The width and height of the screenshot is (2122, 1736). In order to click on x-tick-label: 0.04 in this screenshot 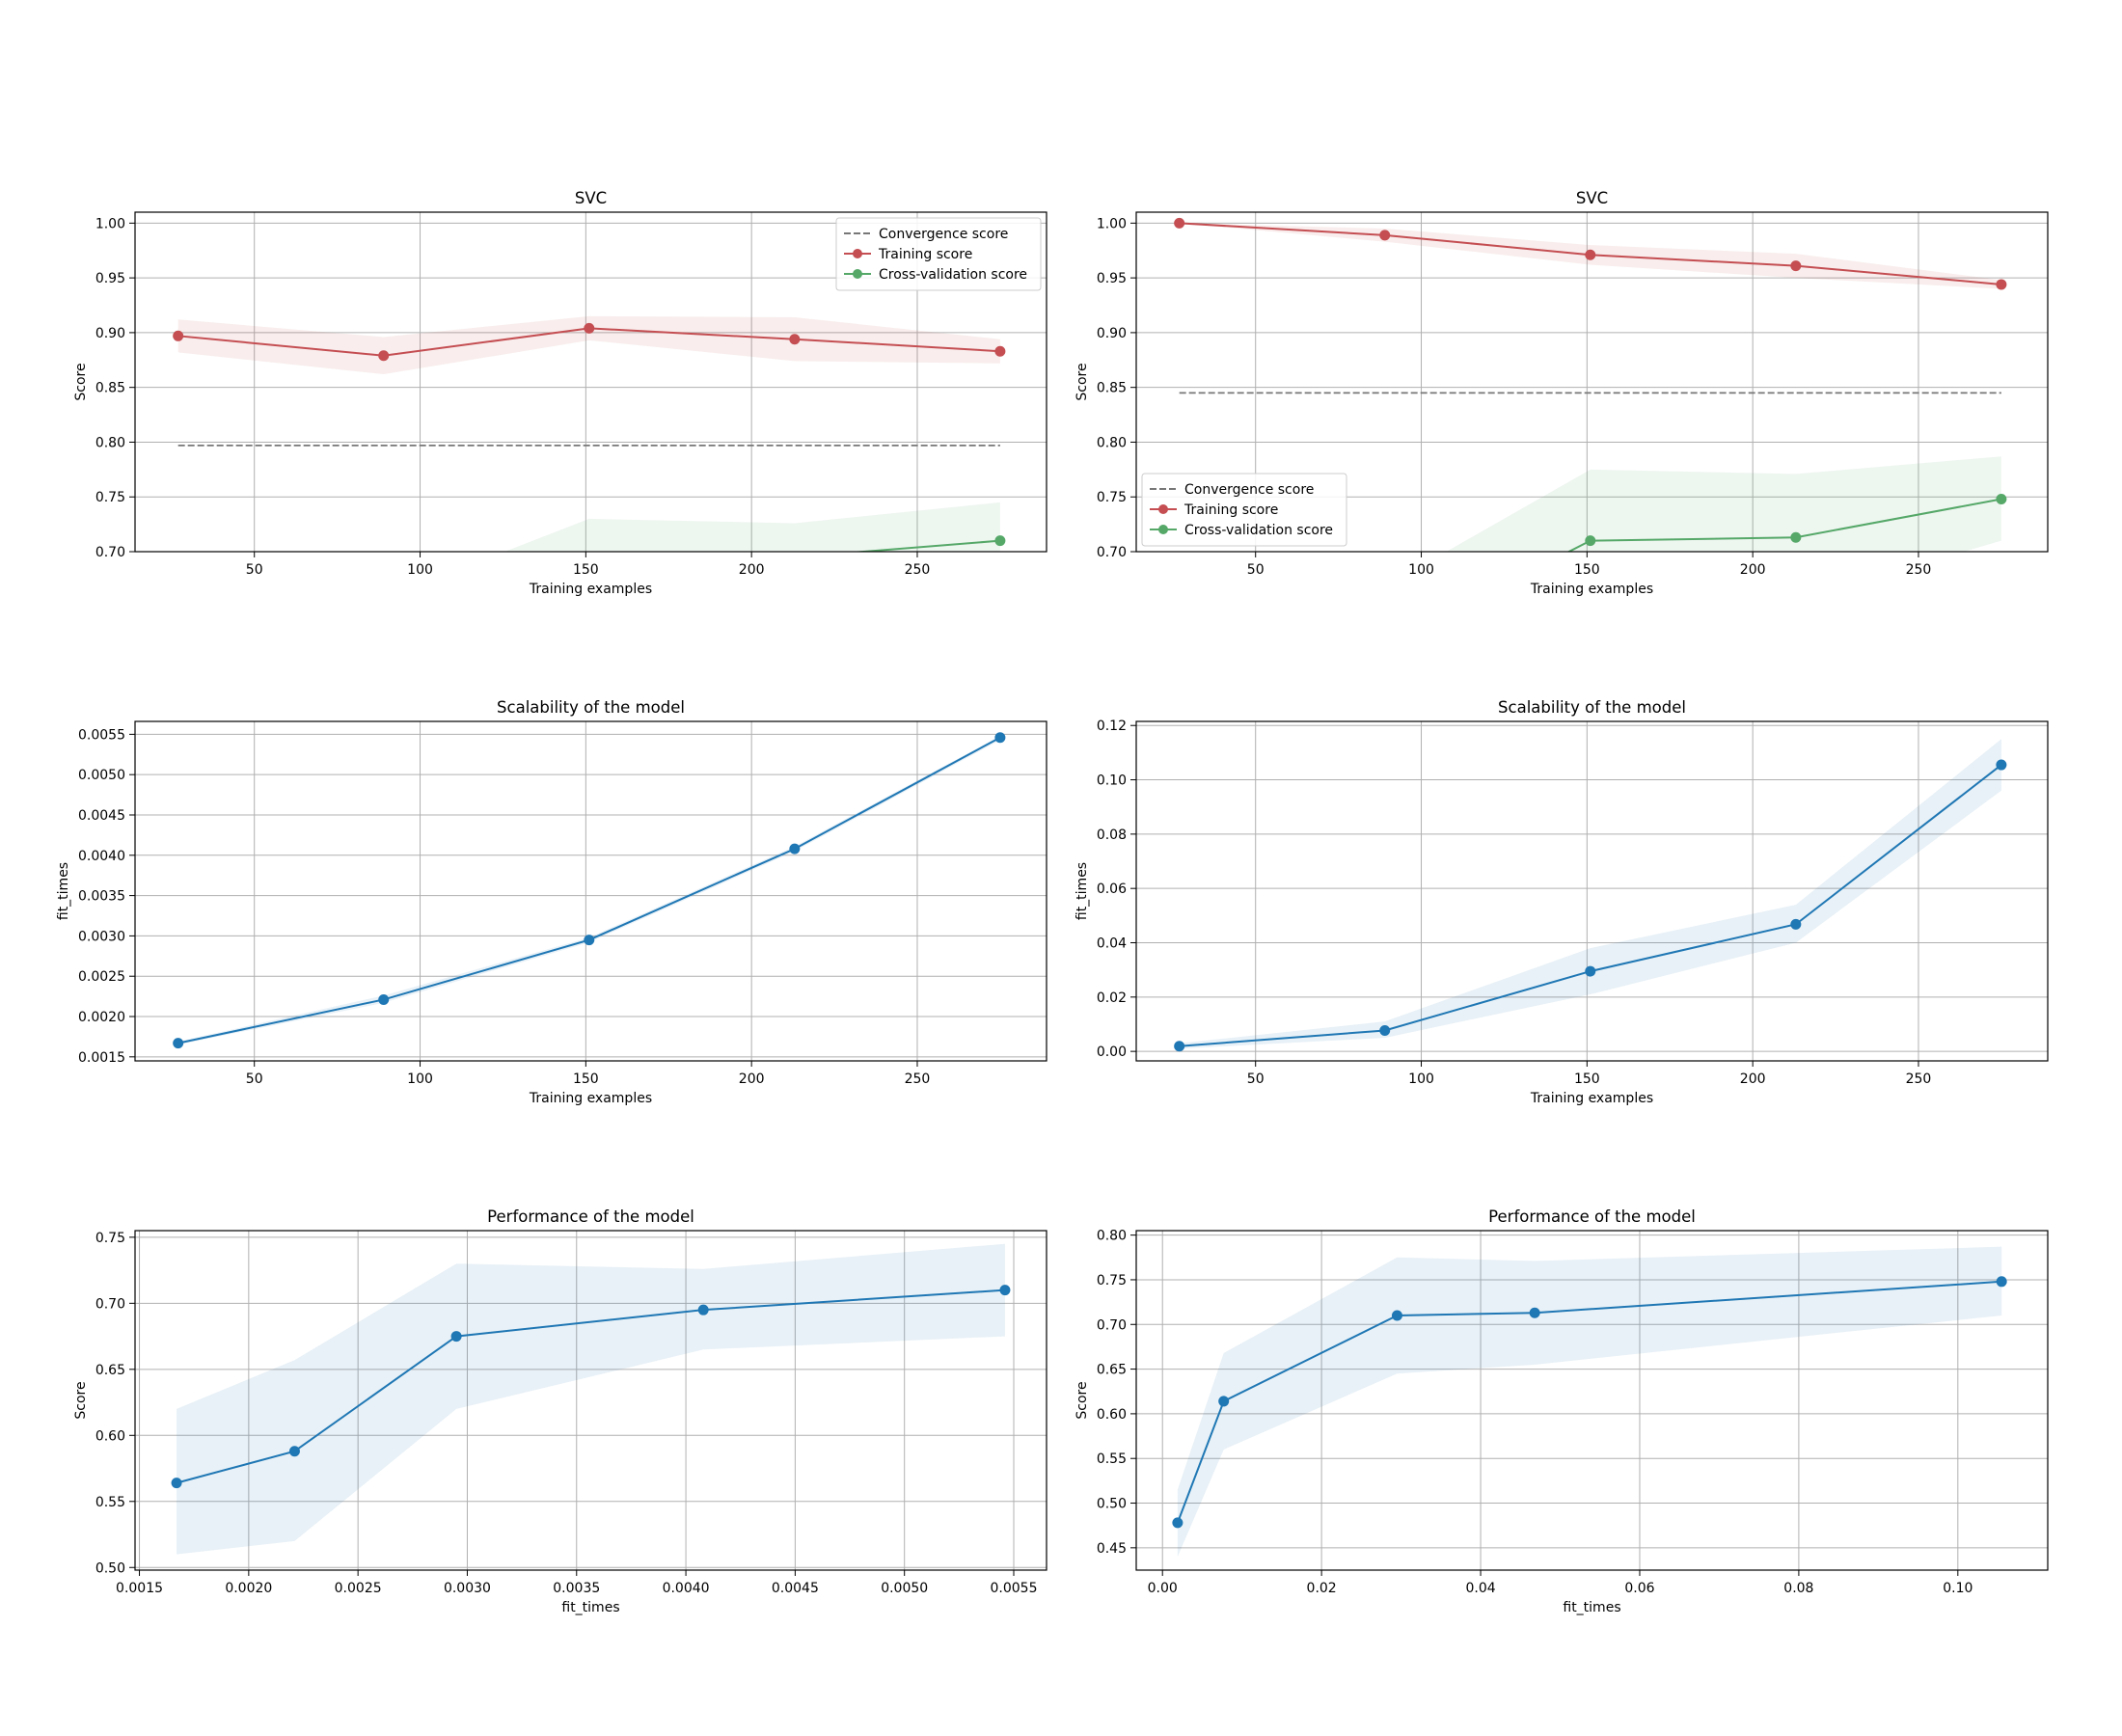, I will do `click(1480, 1588)`.